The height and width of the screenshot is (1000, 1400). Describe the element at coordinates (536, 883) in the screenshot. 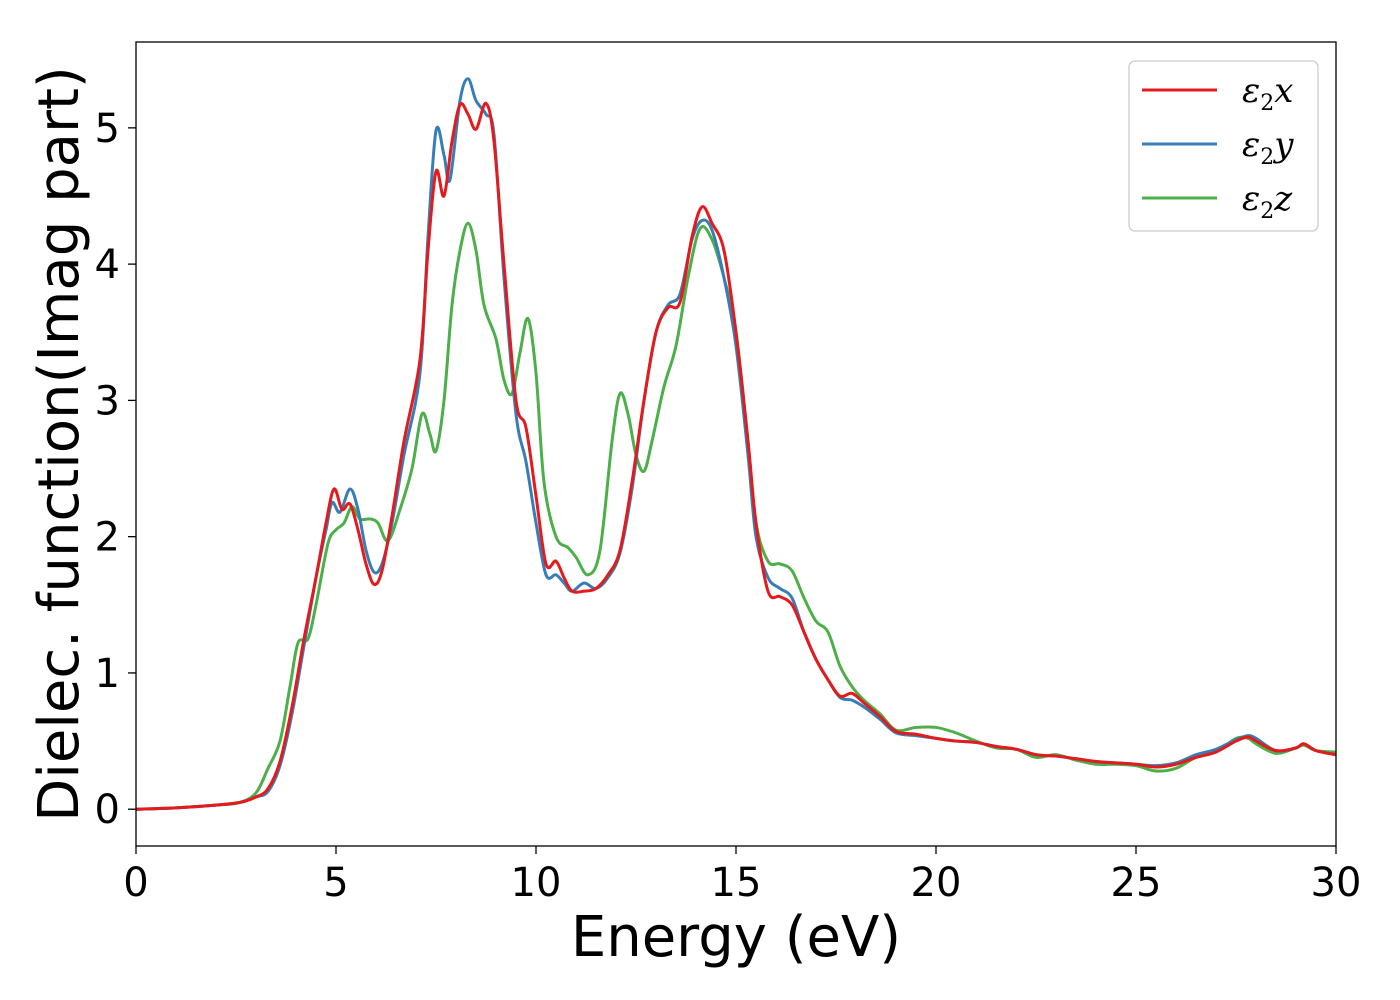

I see `x-tick-label: 10` at that location.